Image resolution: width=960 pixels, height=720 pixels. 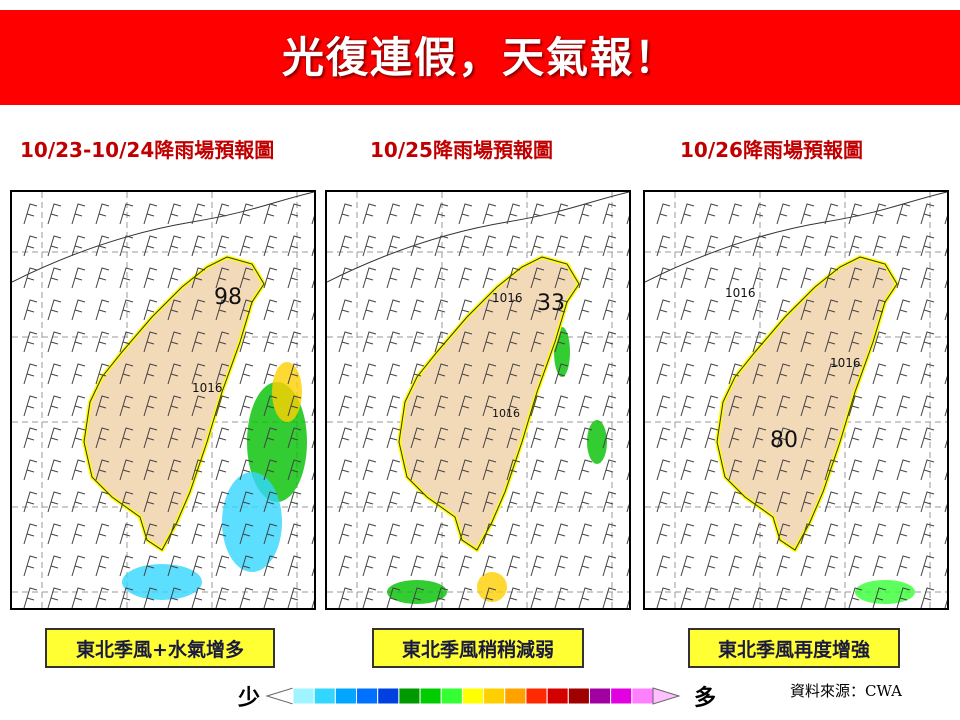 What do you see at coordinates (551, 303) in the screenshot?
I see `map-label: 33` at bounding box center [551, 303].